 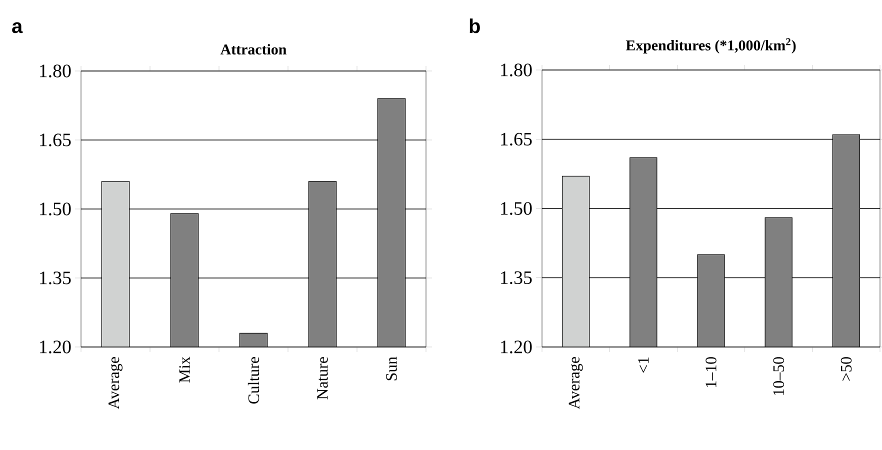 I want to click on x-tick-label: Mix, so click(x=184, y=369).